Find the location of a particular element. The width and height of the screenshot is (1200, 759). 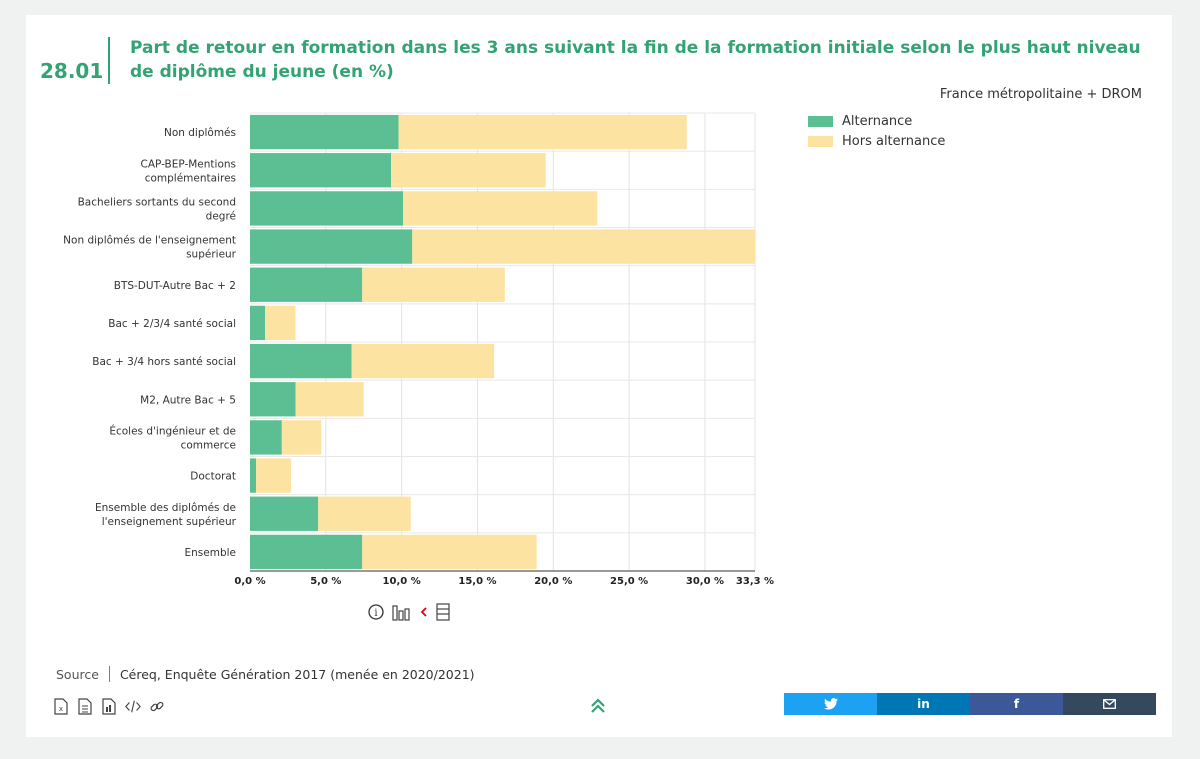

category-label: Ensemble is located at coordinates (211, 553).